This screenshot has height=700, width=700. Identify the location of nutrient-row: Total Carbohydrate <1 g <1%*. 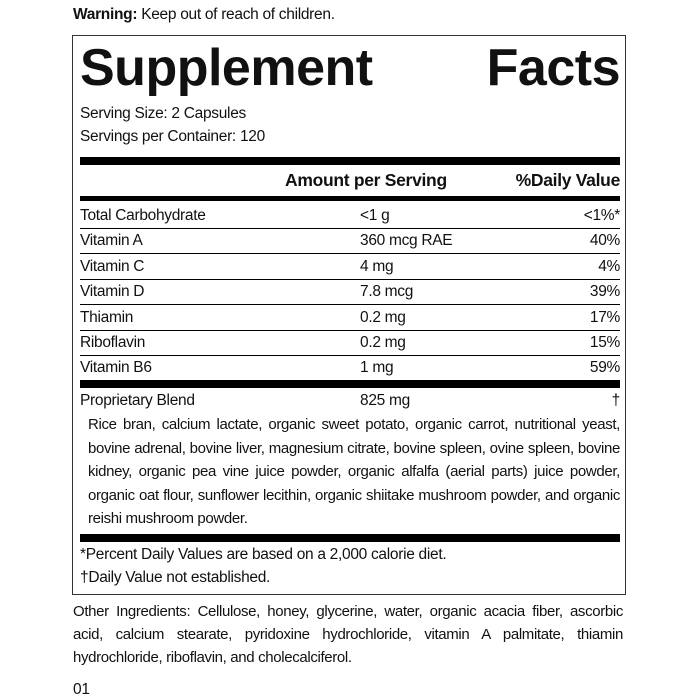
(350, 216).